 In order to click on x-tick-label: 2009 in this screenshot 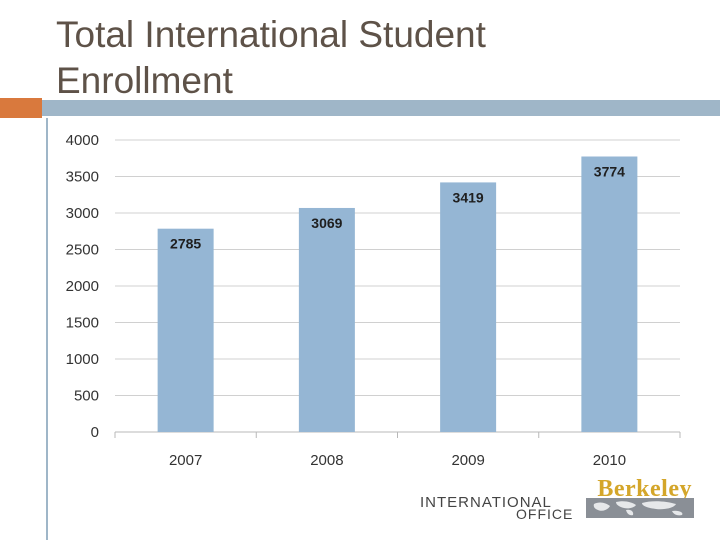, I will do `click(467, 460)`.